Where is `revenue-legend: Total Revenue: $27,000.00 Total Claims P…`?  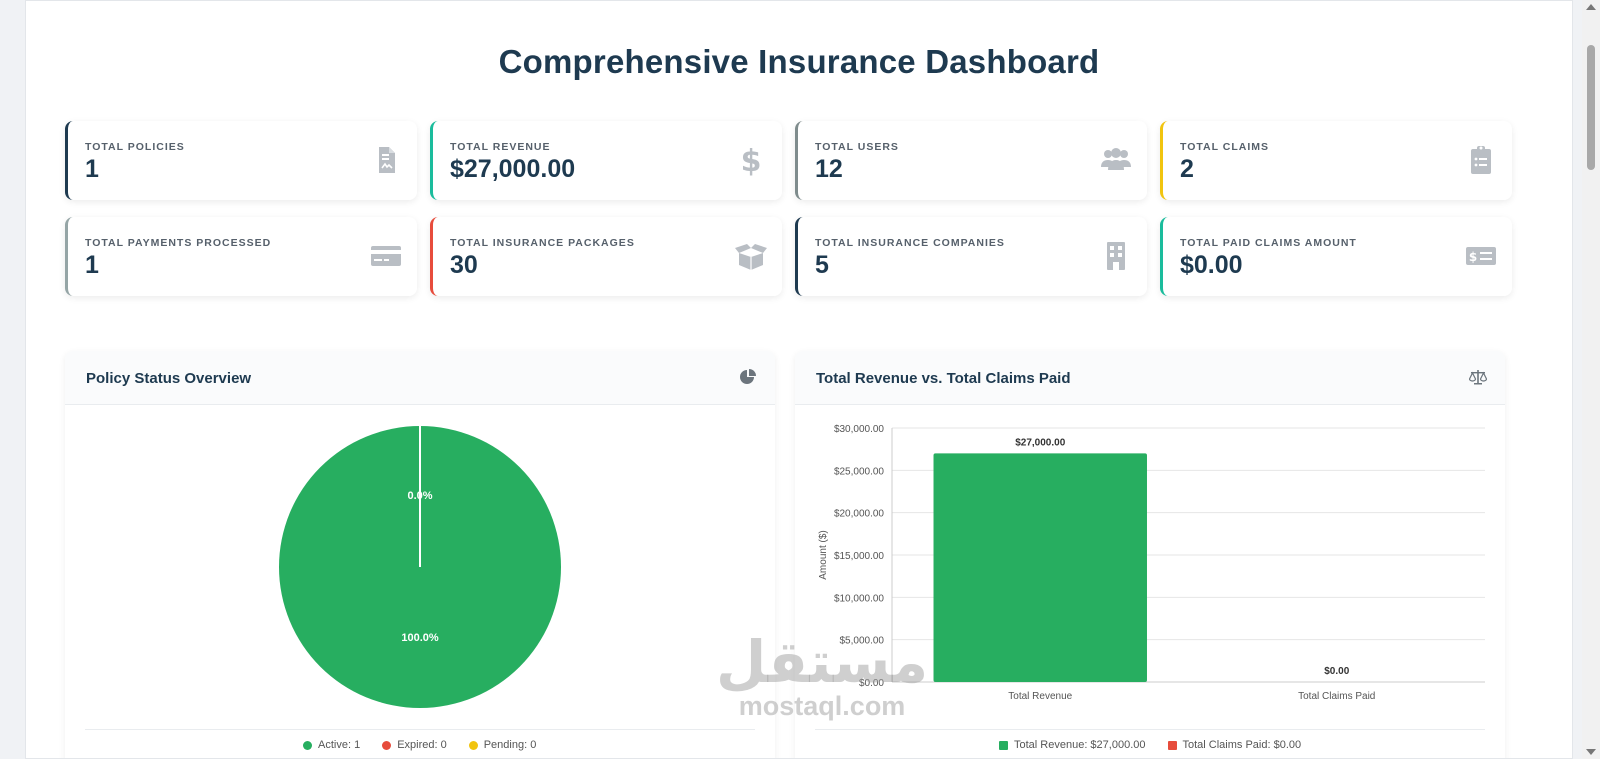
revenue-legend: Total Revenue: $27,000.00 Total Claims P… is located at coordinates (1150, 745).